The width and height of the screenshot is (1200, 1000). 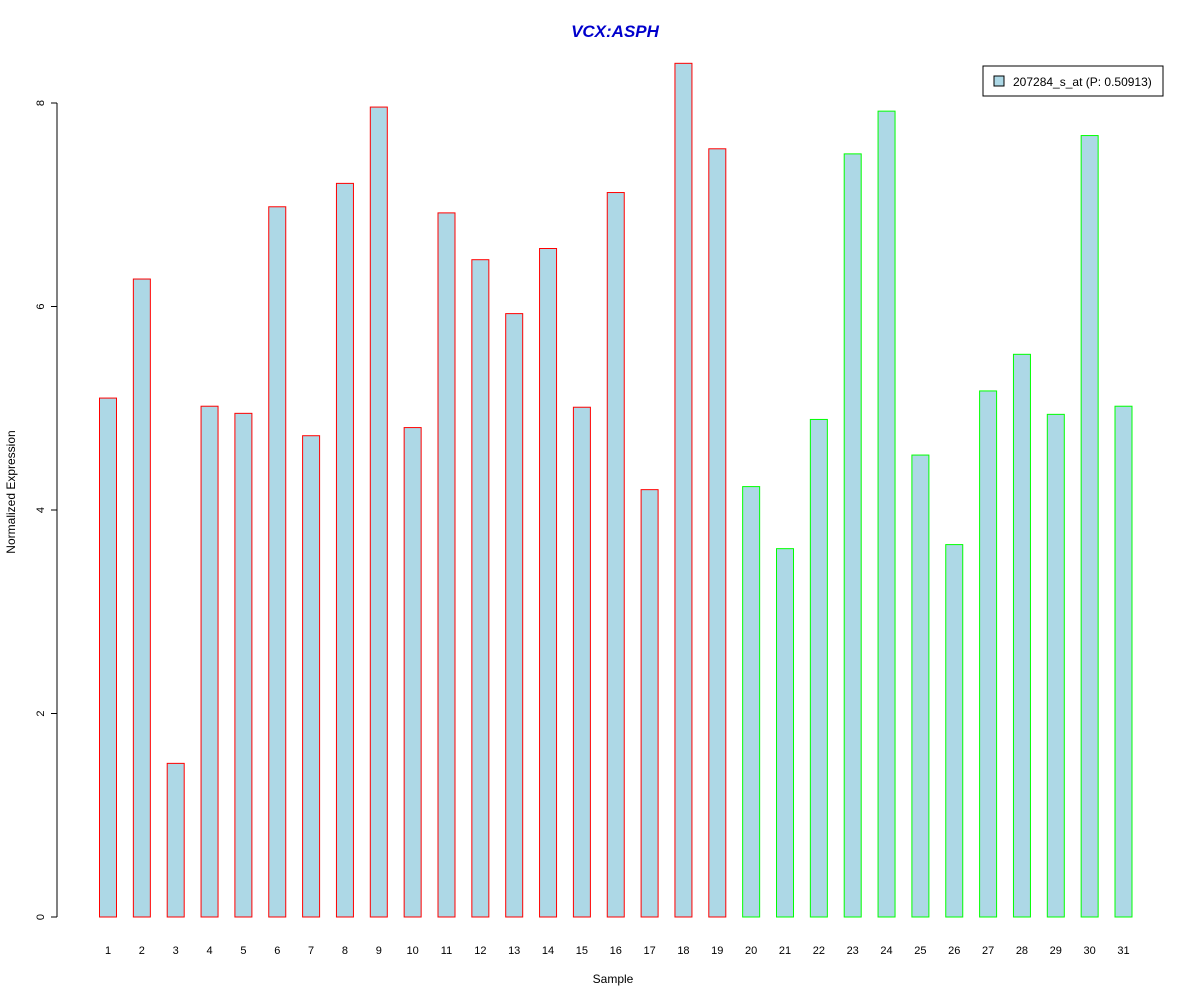 I want to click on legend-swatch, so click(x=999, y=81).